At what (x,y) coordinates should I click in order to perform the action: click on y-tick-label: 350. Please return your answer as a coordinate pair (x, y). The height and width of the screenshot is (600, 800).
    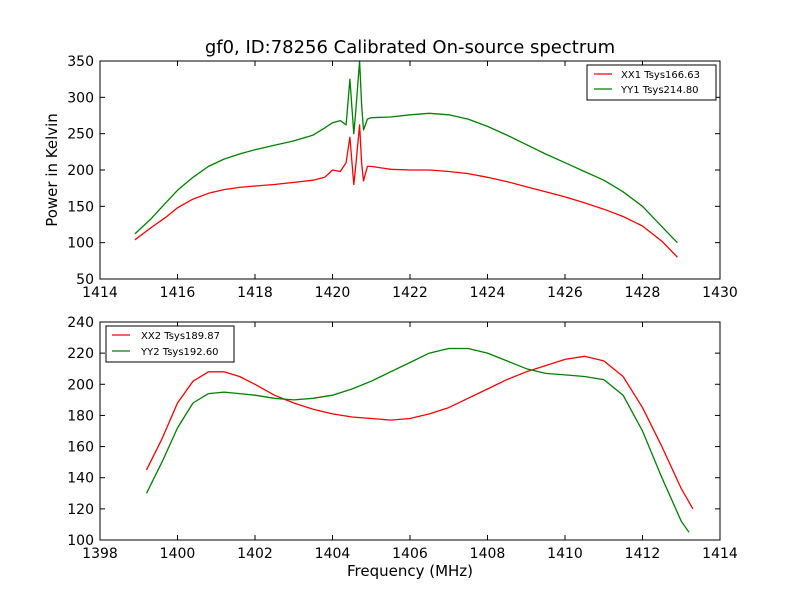
    Looking at the image, I should click on (80, 62).